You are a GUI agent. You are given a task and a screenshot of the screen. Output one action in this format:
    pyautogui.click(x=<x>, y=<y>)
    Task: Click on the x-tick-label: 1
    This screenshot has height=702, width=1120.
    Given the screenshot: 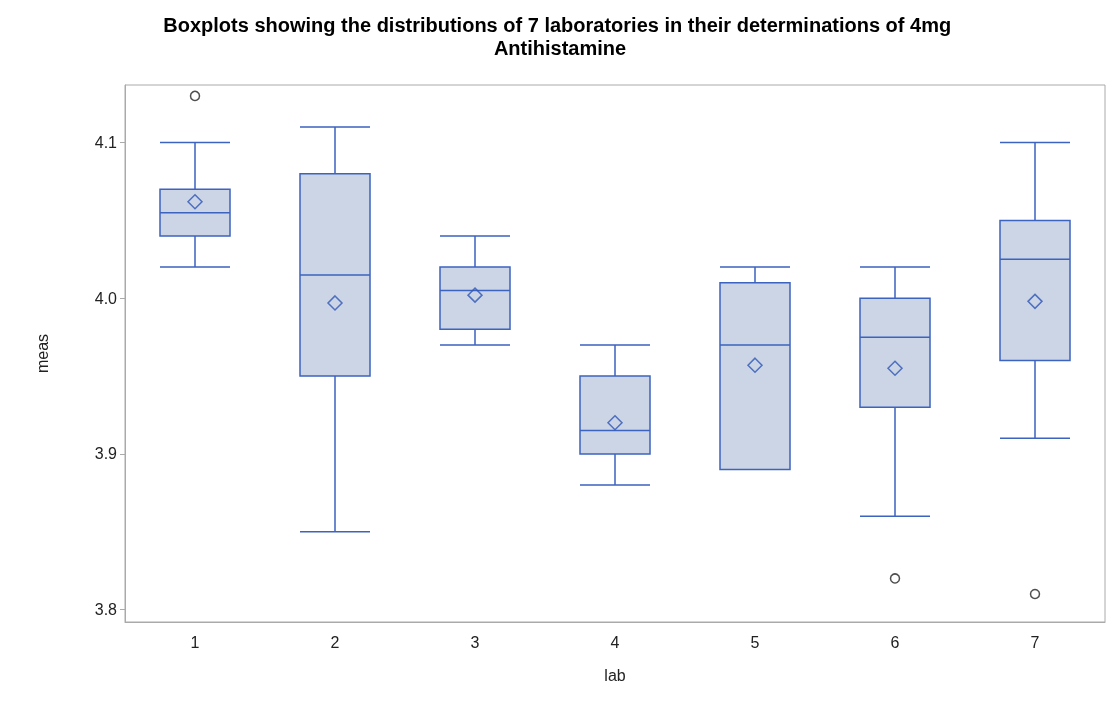 What is the action you would take?
    pyautogui.click(x=195, y=642)
    